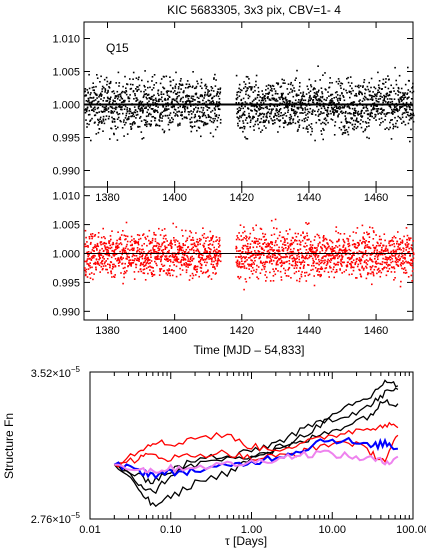 This screenshot has height=551, width=426. Describe the element at coordinates (249, 254) in the screenshot. I see `panel-2-points` at that location.